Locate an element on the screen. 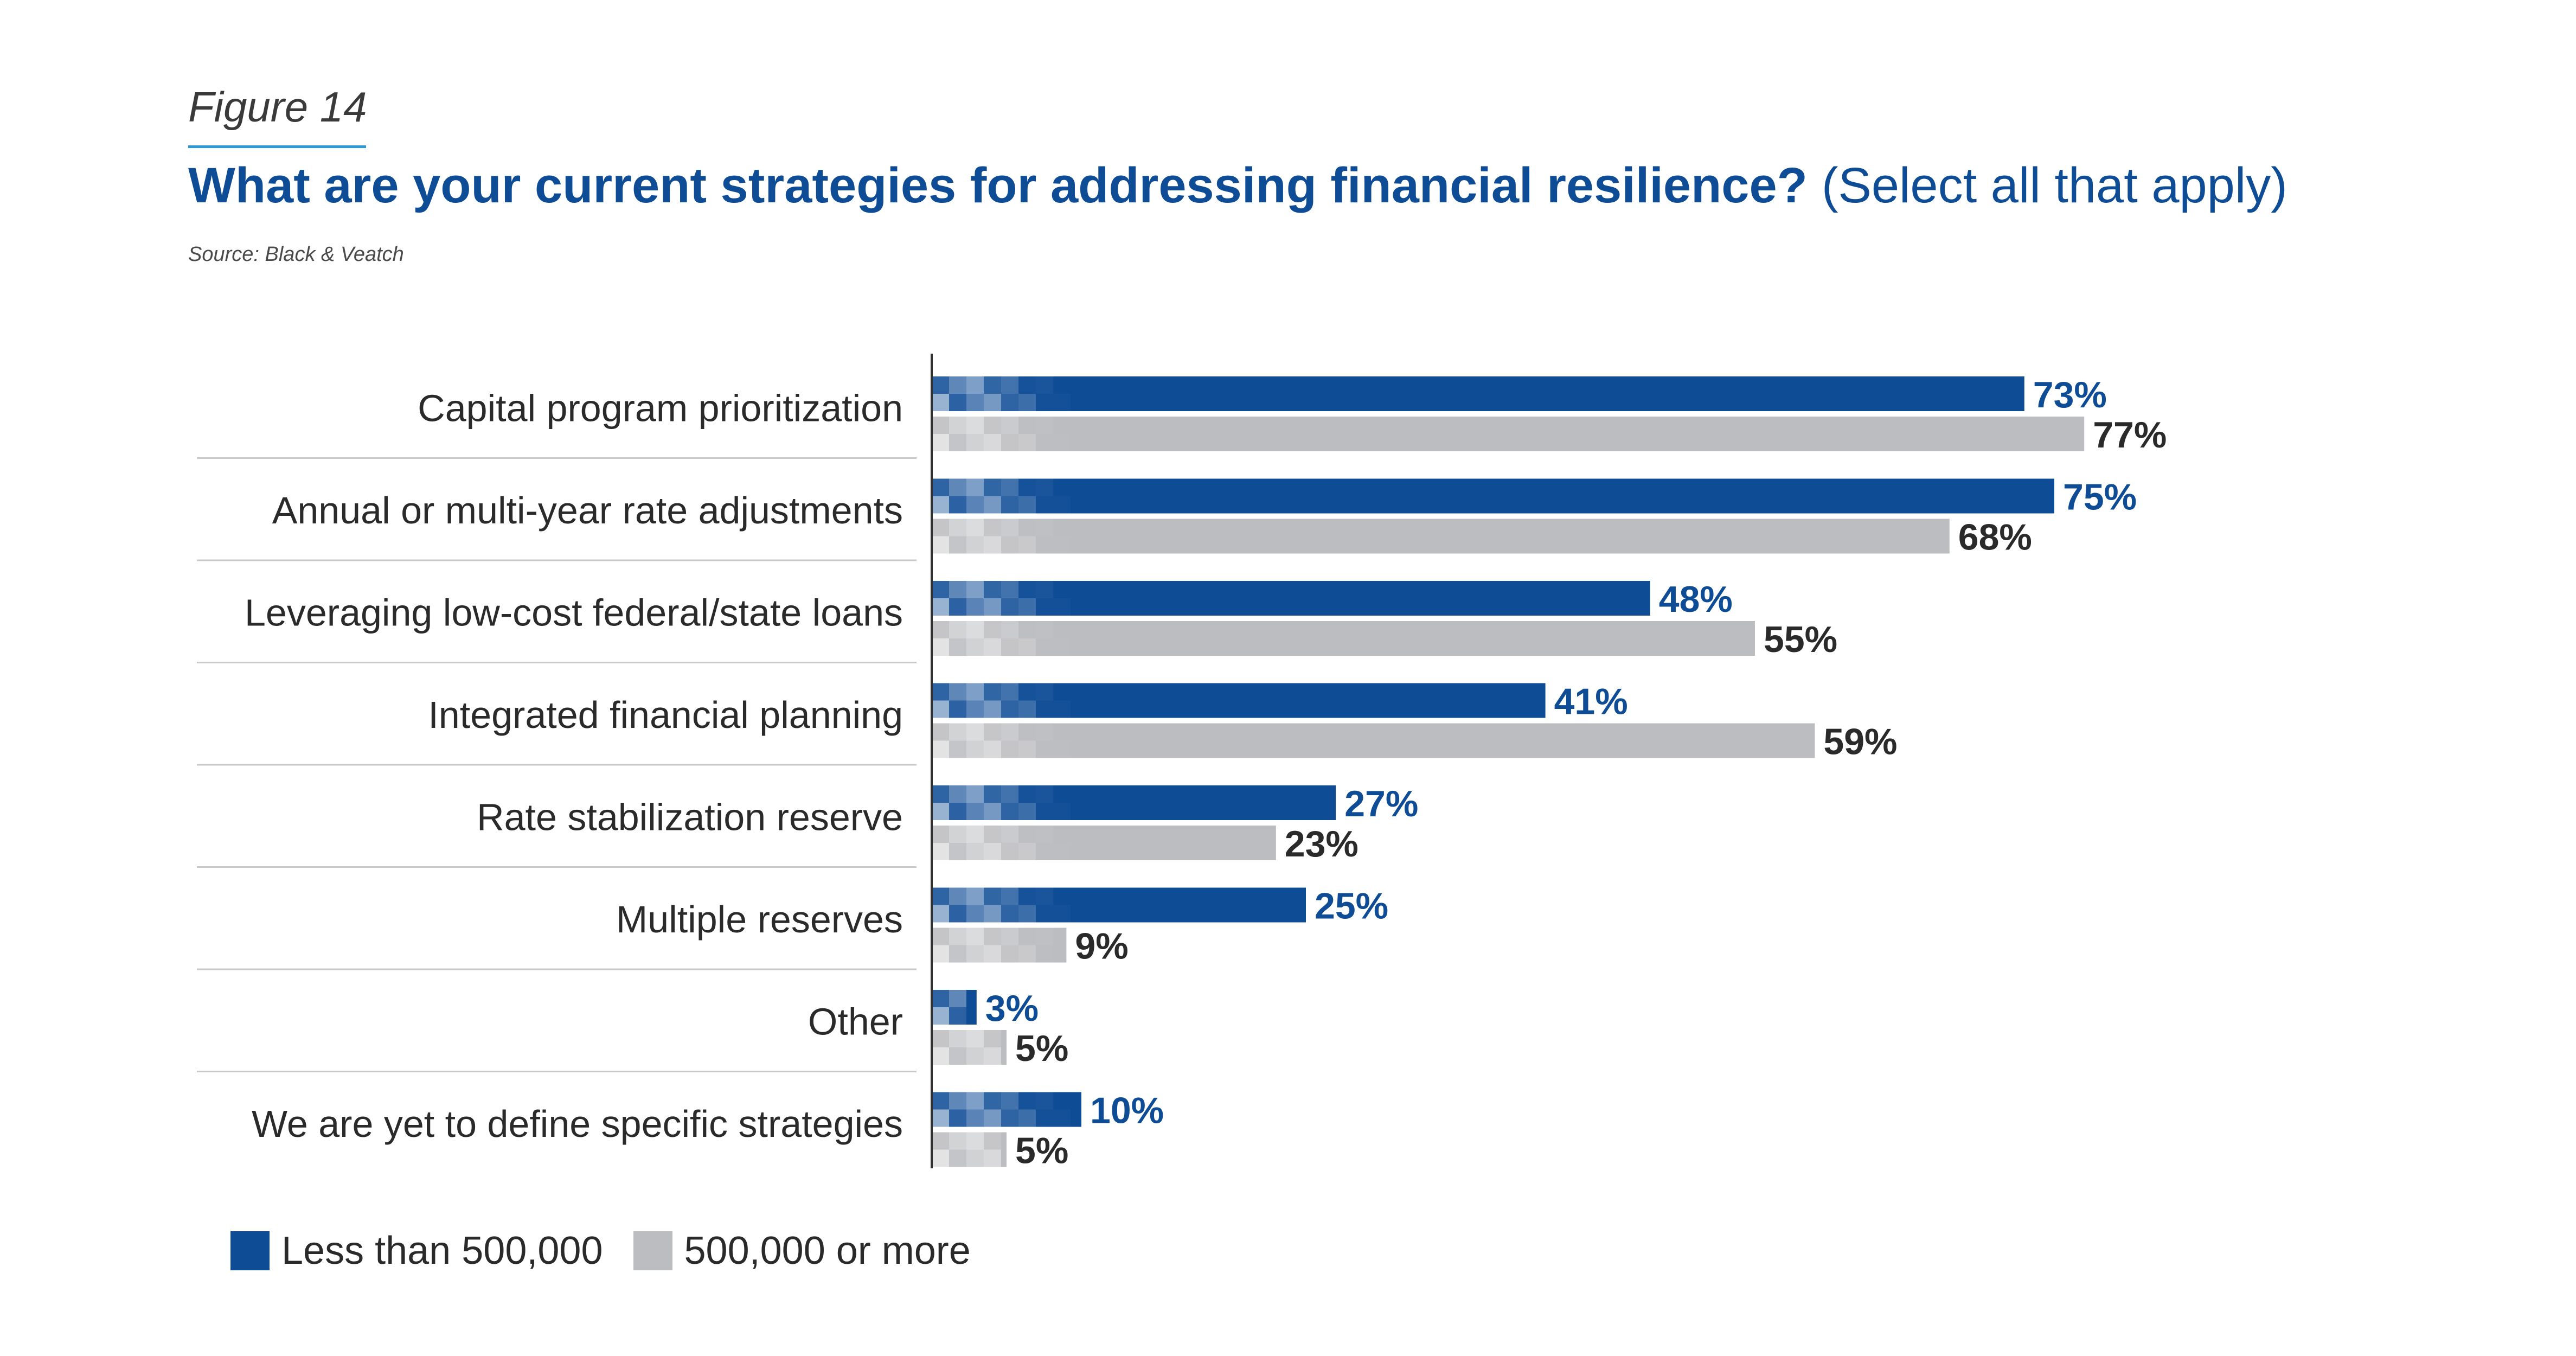 The height and width of the screenshot is (1356, 2576). data-label: 75% is located at coordinates (2100, 497).